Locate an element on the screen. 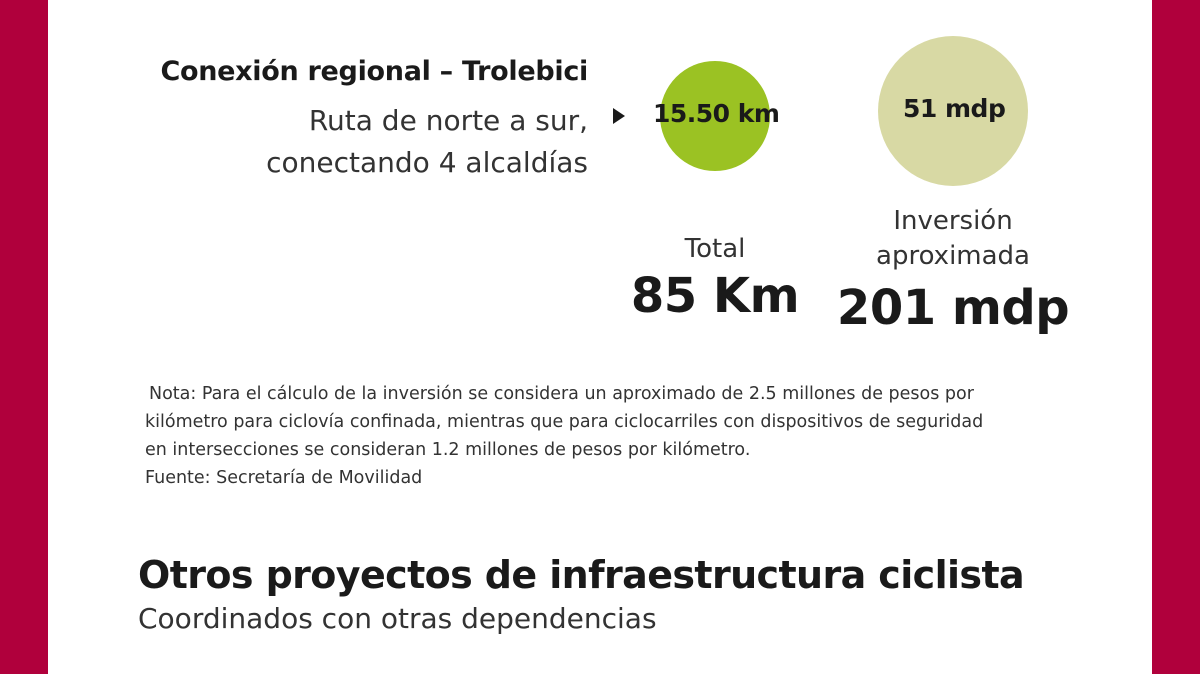 Image resolution: width=1200 pixels, height=674 pixels. total-value: 85 Km is located at coordinates (715, 296).